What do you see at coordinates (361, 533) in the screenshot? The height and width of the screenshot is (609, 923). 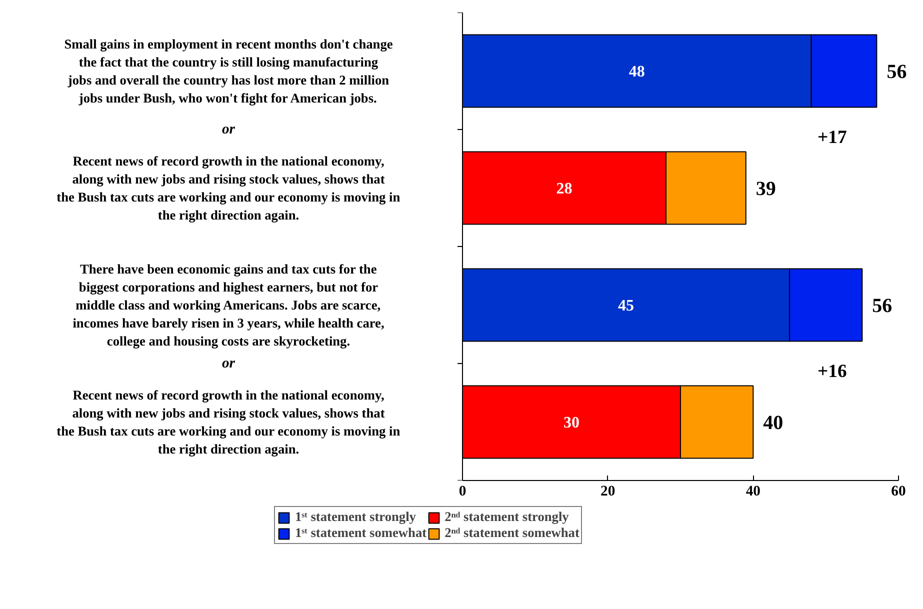 I see `legend-label: 1ˢᵗ statement somewhat` at bounding box center [361, 533].